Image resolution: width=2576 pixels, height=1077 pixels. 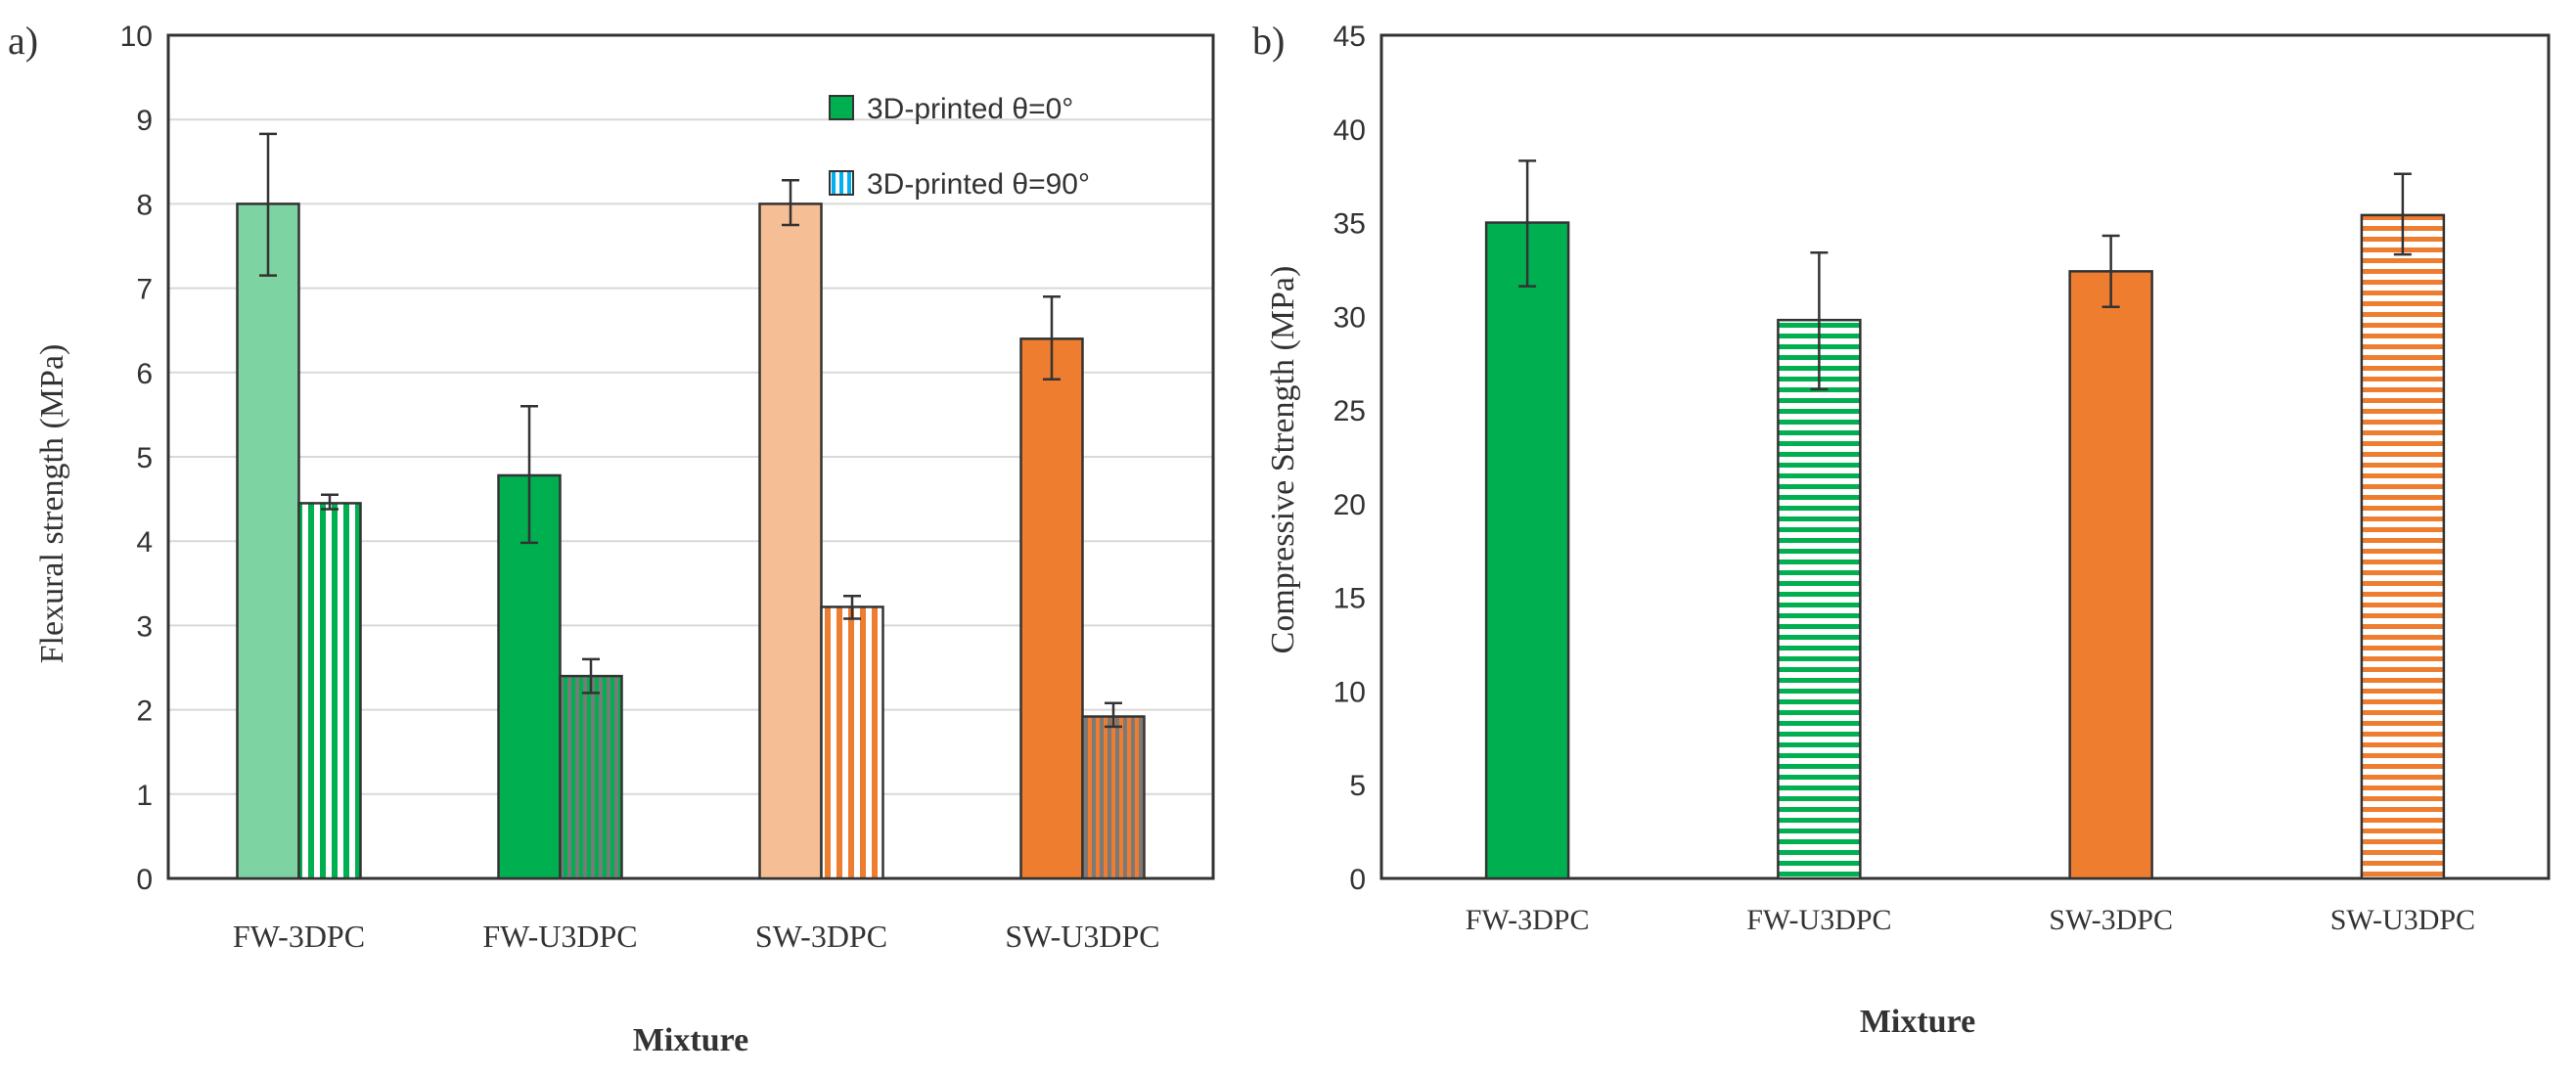 What do you see at coordinates (1268, 41) in the screenshot?
I see `panel-b-label: b)` at bounding box center [1268, 41].